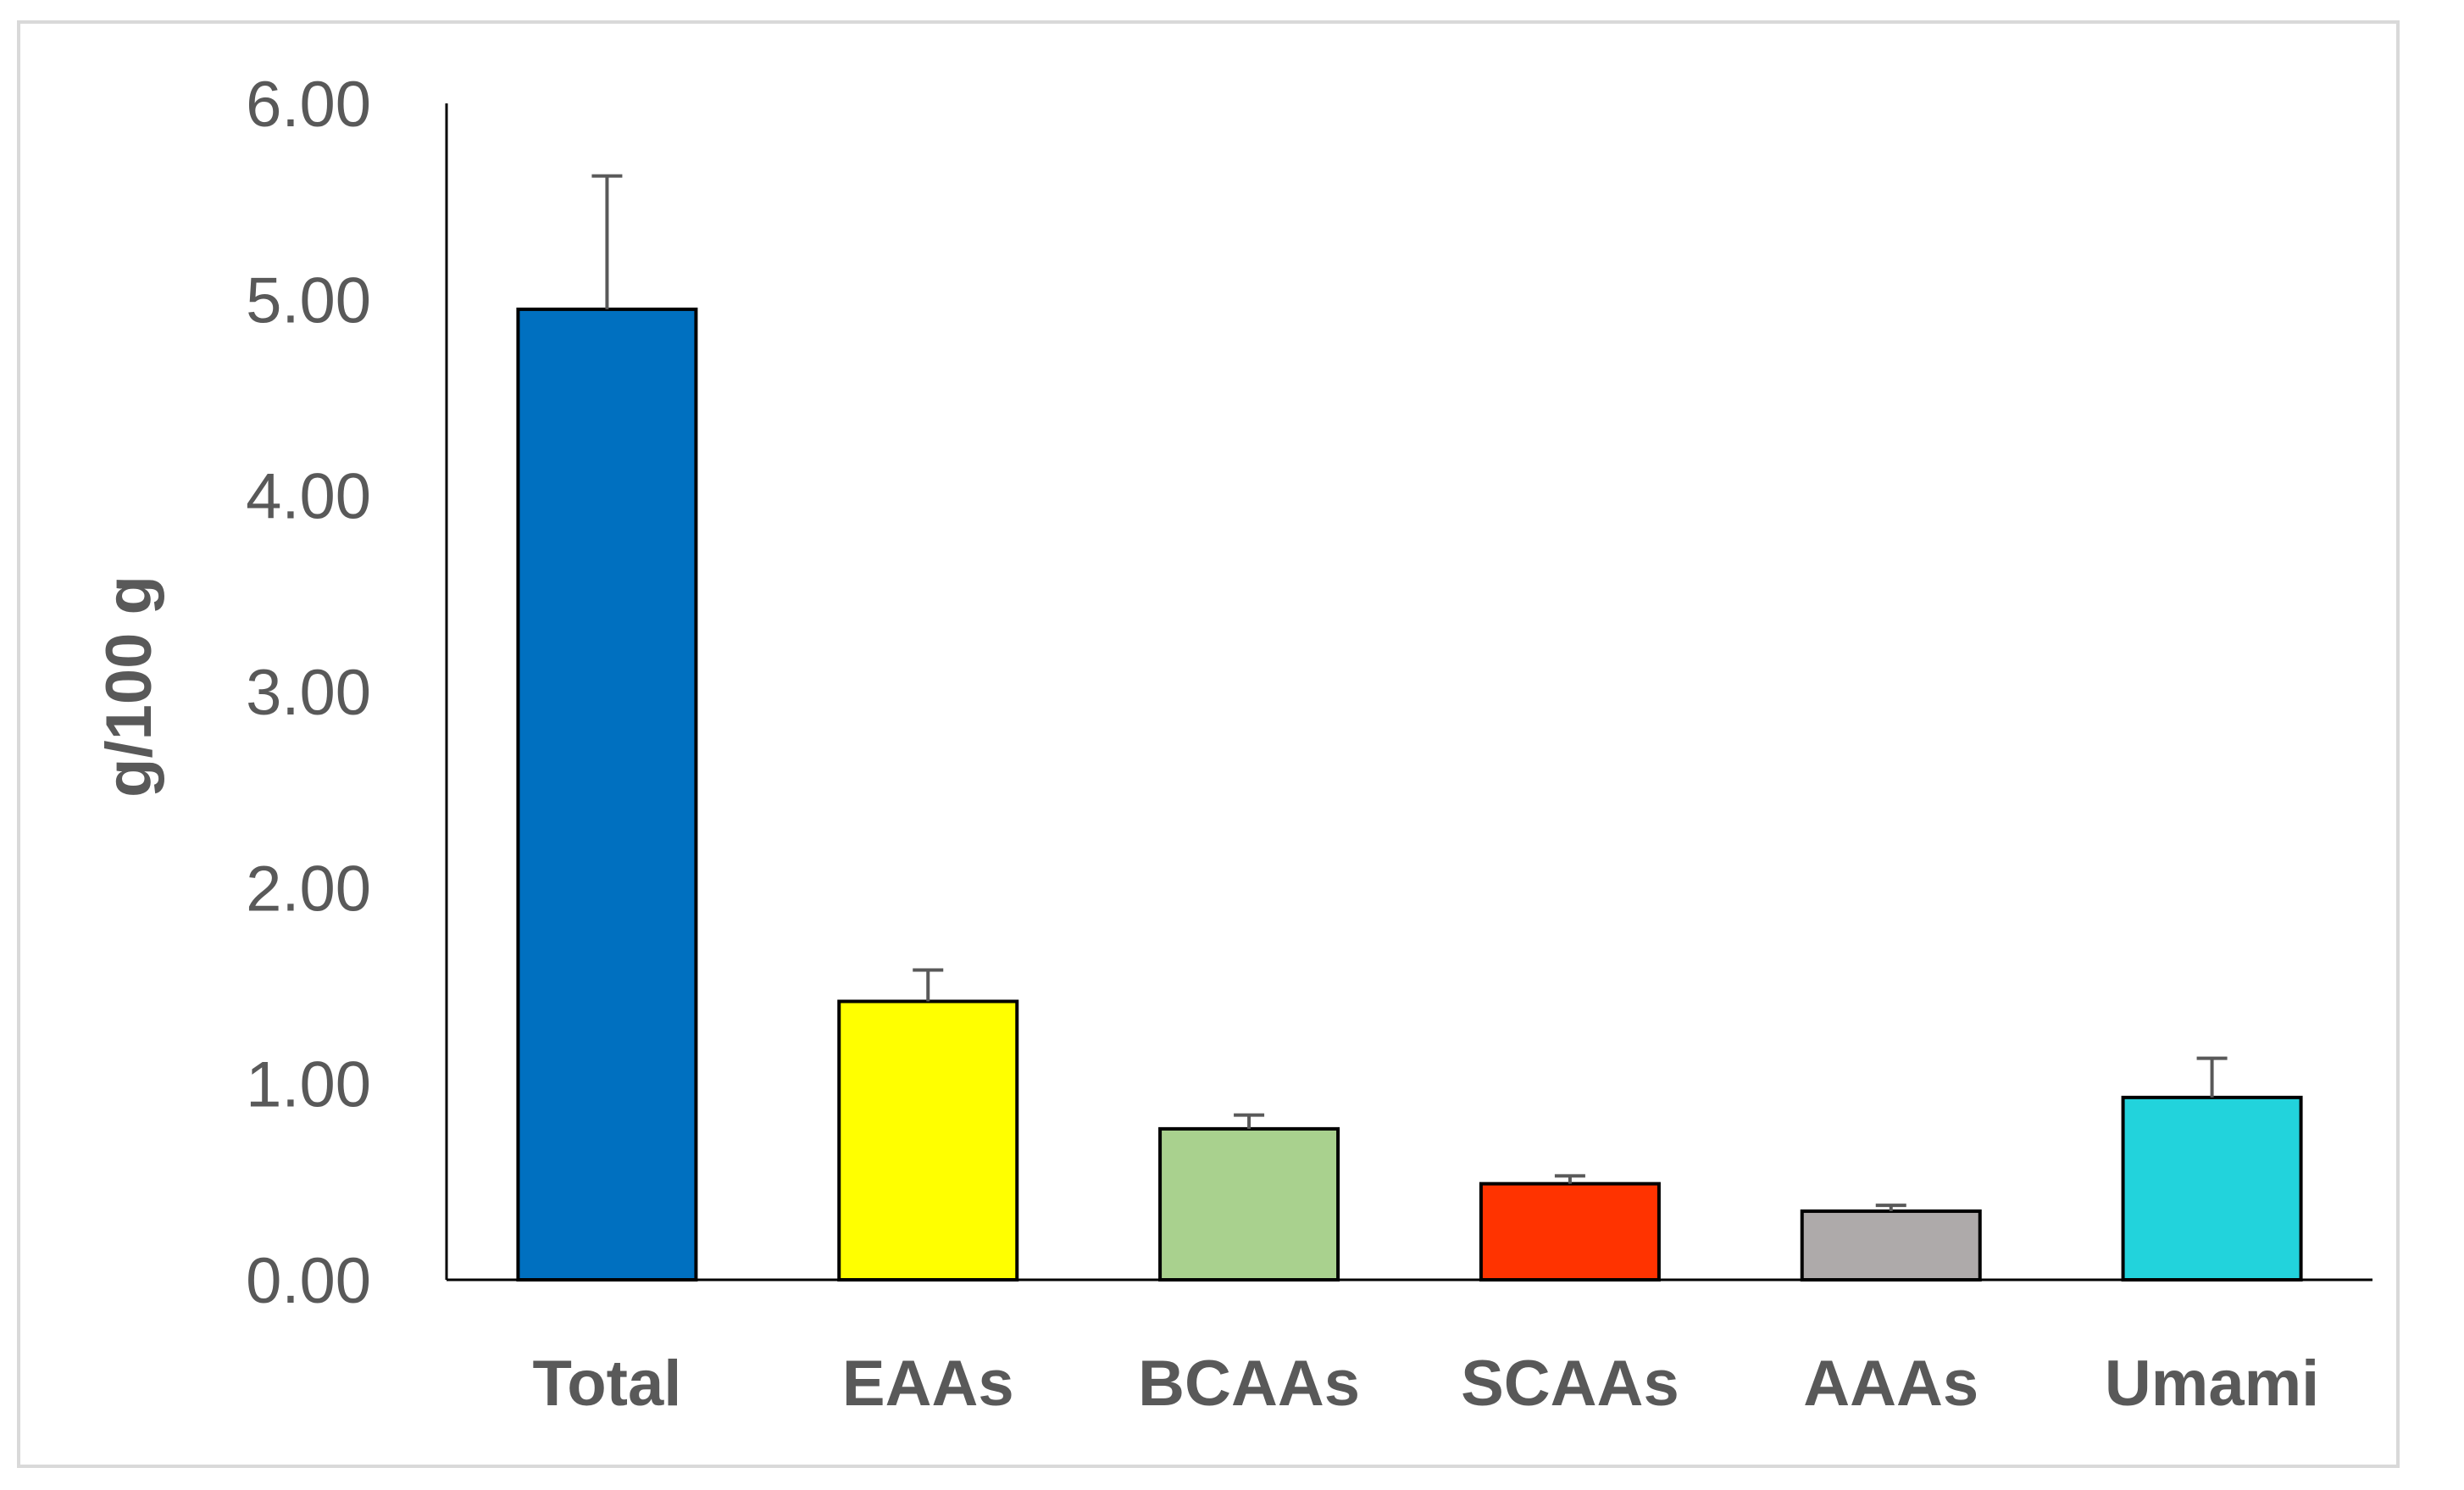 The image size is (2464, 1490). I want to click on y-tick-label: 6.00, so click(308, 105).